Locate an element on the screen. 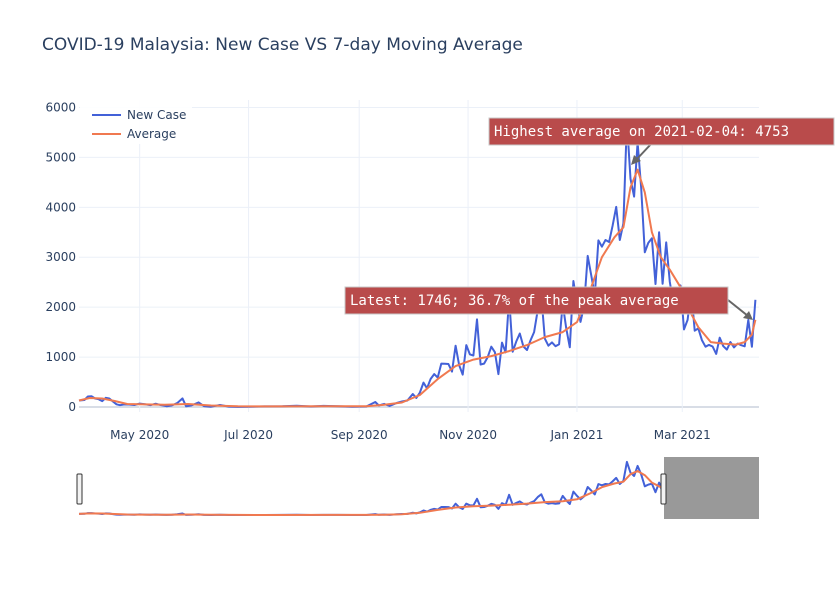 This screenshot has width=839, height=600. x-tick-label: Jan 2021 is located at coordinates (577, 435).